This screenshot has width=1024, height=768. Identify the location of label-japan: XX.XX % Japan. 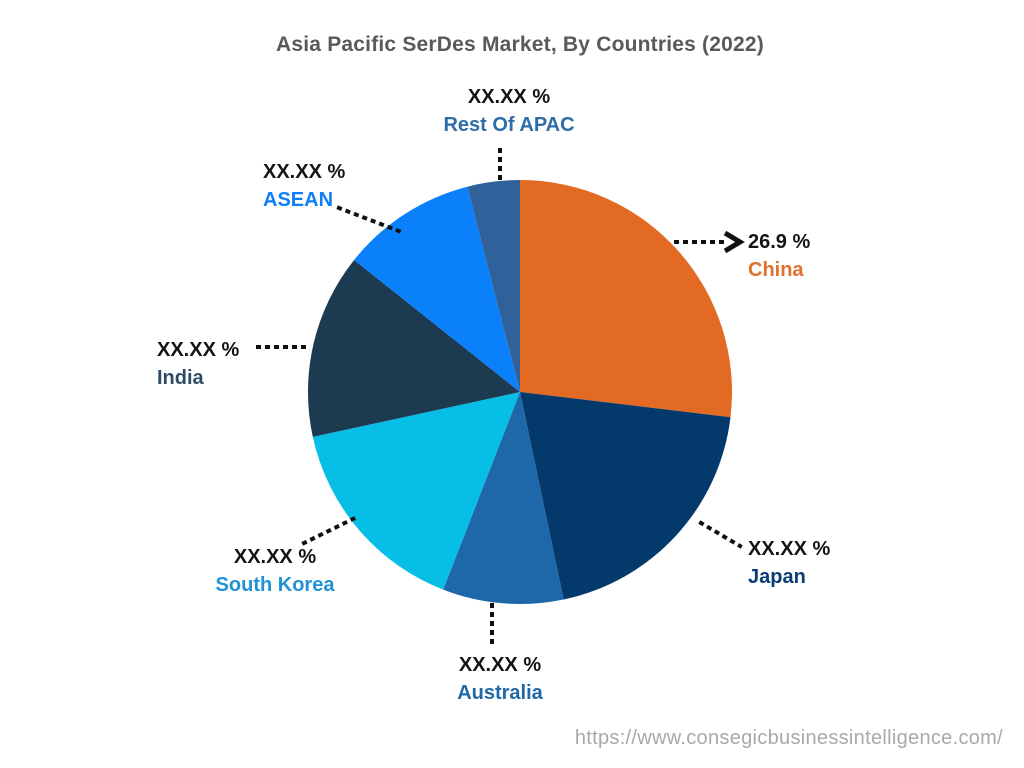
(789, 563).